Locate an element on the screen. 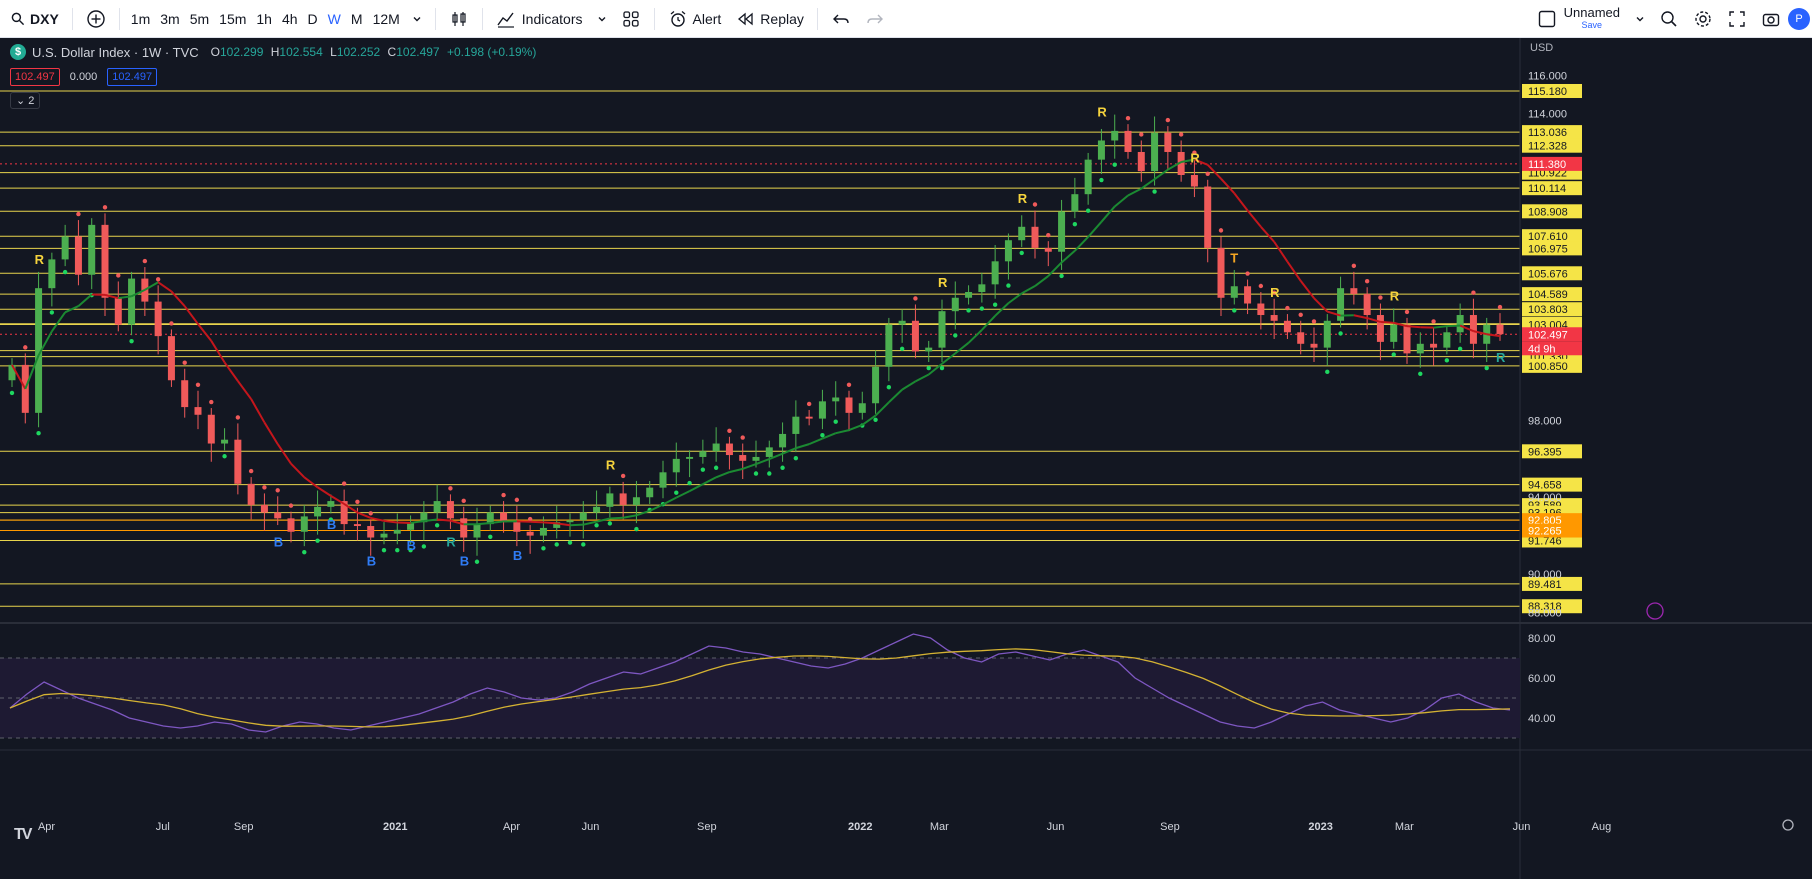 This screenshot has width=1812, height=879. interval-dropdown is located at coordinates (417, 19).